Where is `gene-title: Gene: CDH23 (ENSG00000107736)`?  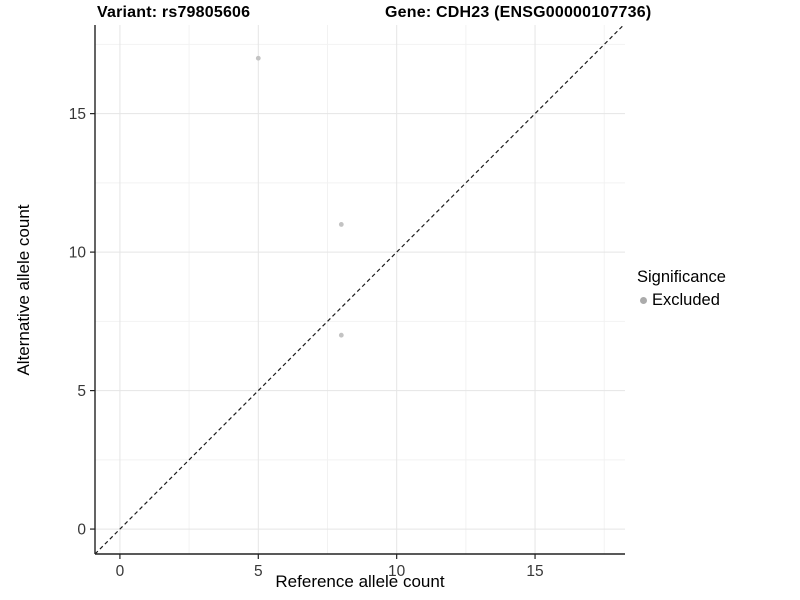 gene-title: Gene: CDH23 (ENSG00000107736) is located at coordinates (518, 12).